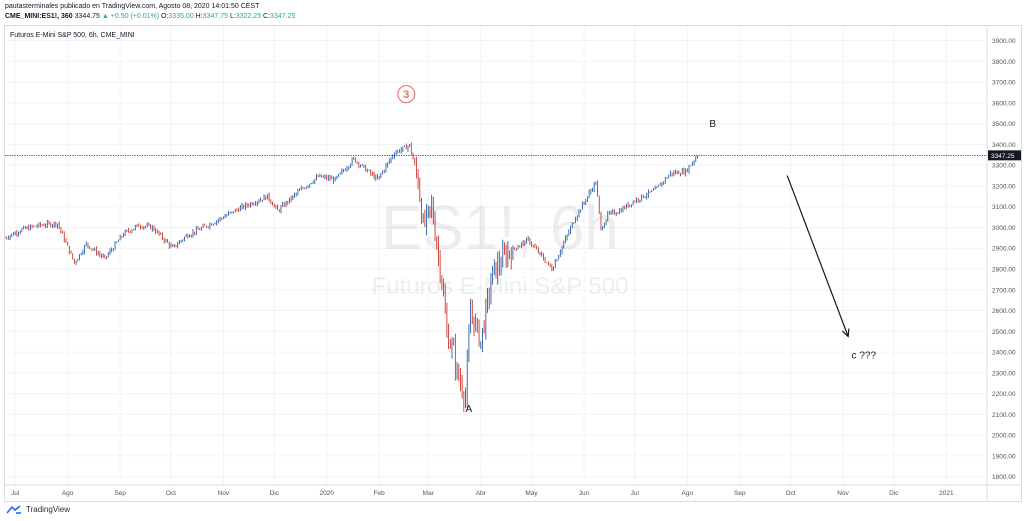 The image size is (1024, 521). I want to click on x-tick-label: May, so click(531, 493).